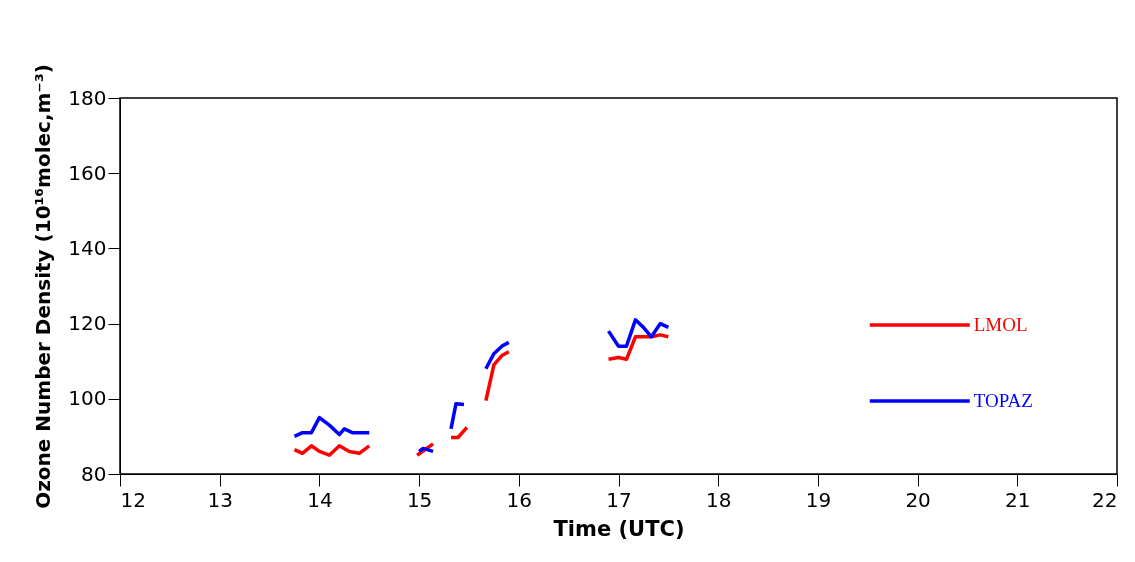 Image resolution: width=1135 pixels, height=562 pixels. What do you see at coordinates (619, 499) in the screenshot?
I see `x-tick-label: 17` at bounding box center [619, 499].